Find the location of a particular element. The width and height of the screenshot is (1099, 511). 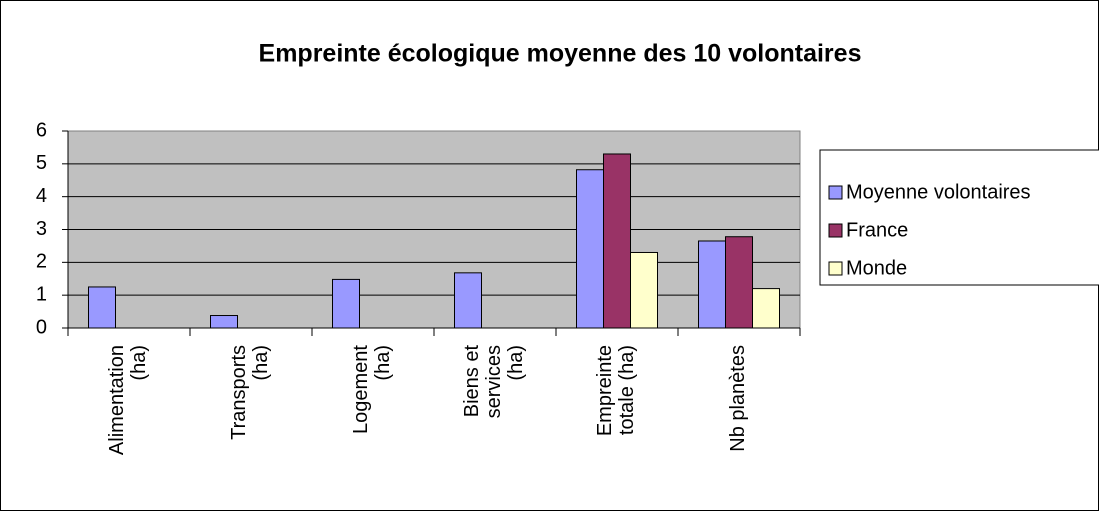

legend-box is located at coordinates (959, 217).